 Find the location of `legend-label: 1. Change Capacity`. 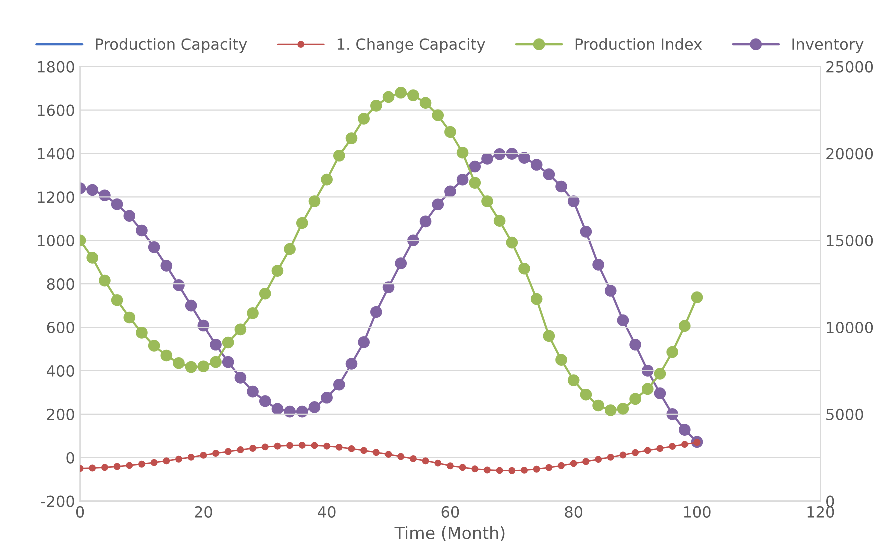

legend-label: 1. Change Capacity is located at coordinates (412, 46).